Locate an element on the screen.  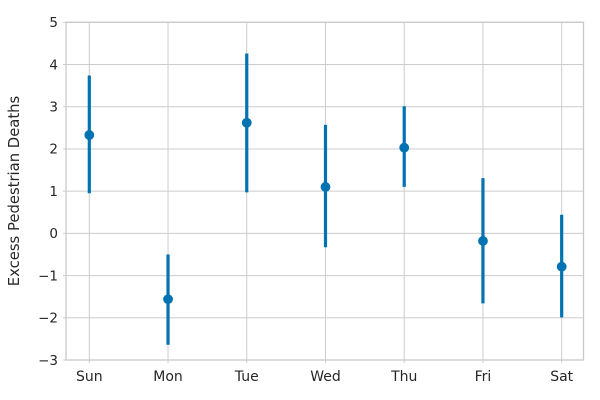
x-tick-label: Thu is located at coordinates (403, 377).